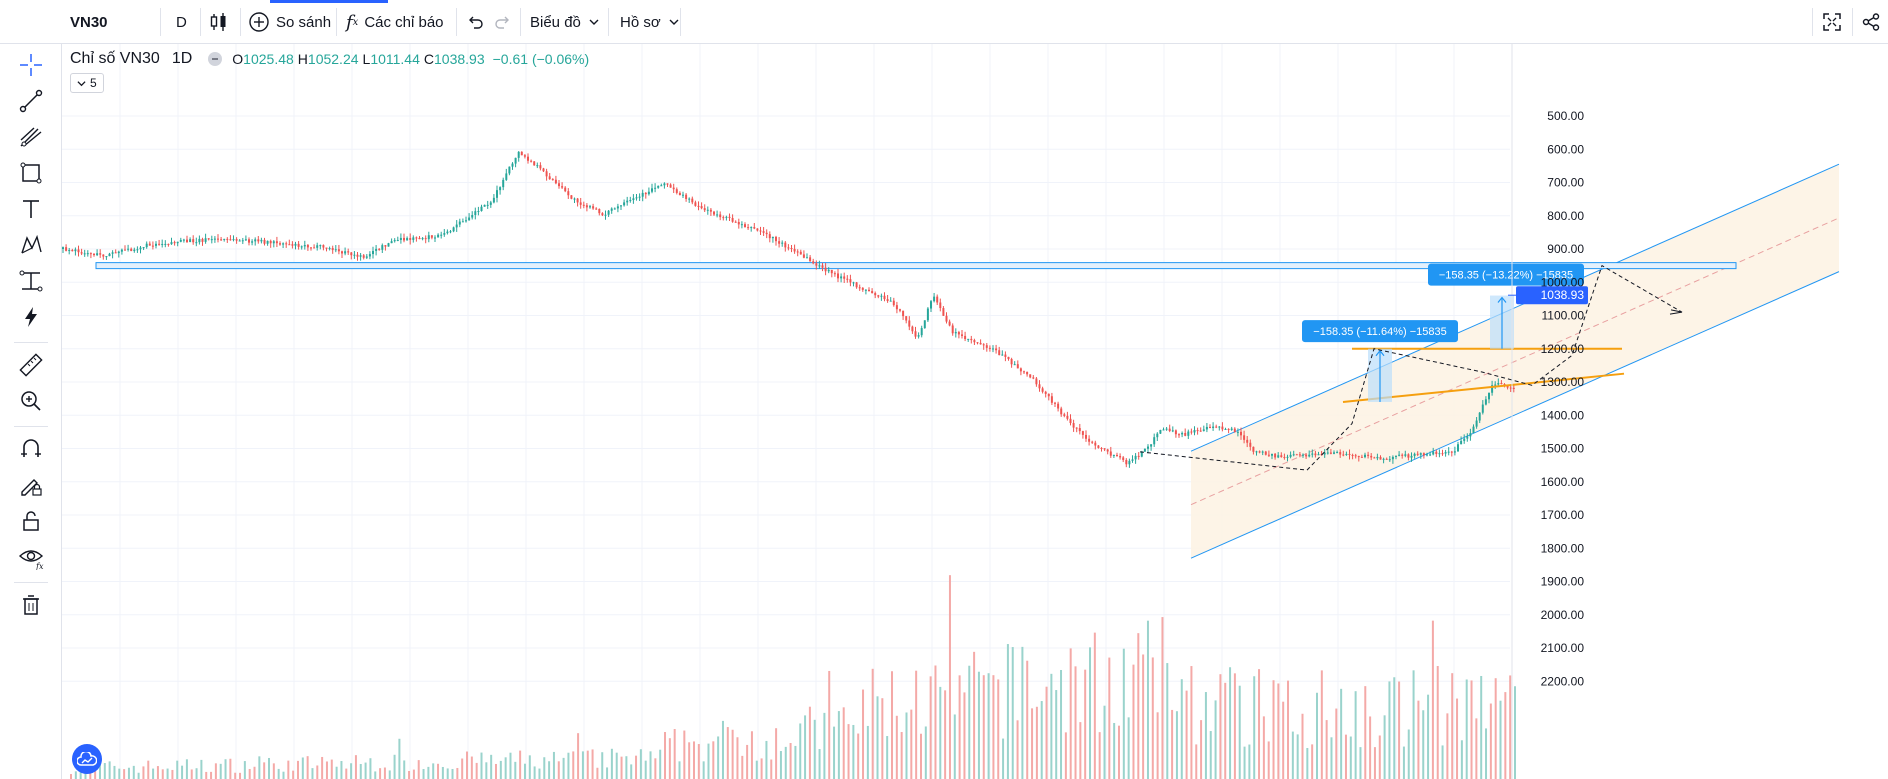 This screenshot has height=779, width=1888. Describe the element at coordinates (215, 59) in the screenshot. I see `legend-status-dot` at that location.